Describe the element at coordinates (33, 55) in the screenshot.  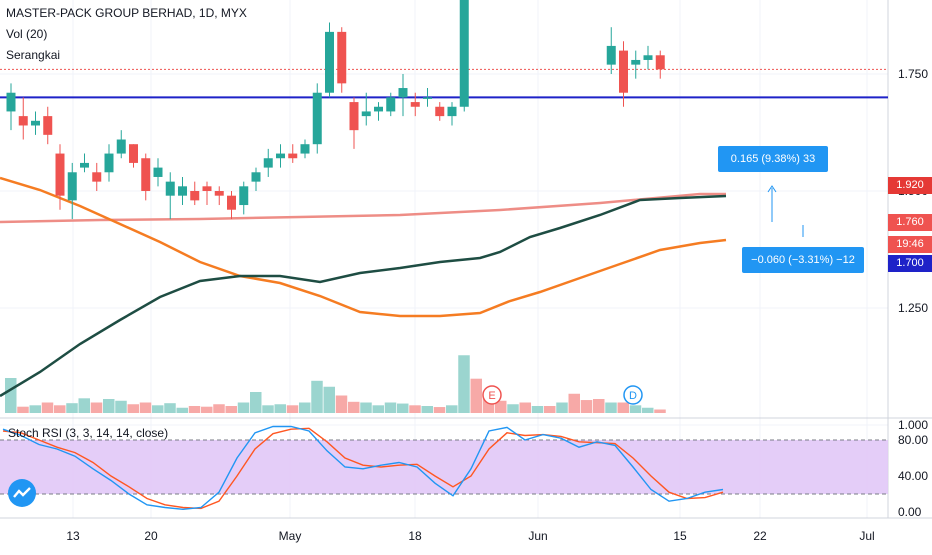
I see `moving-average-label: Serangkai` at that location.